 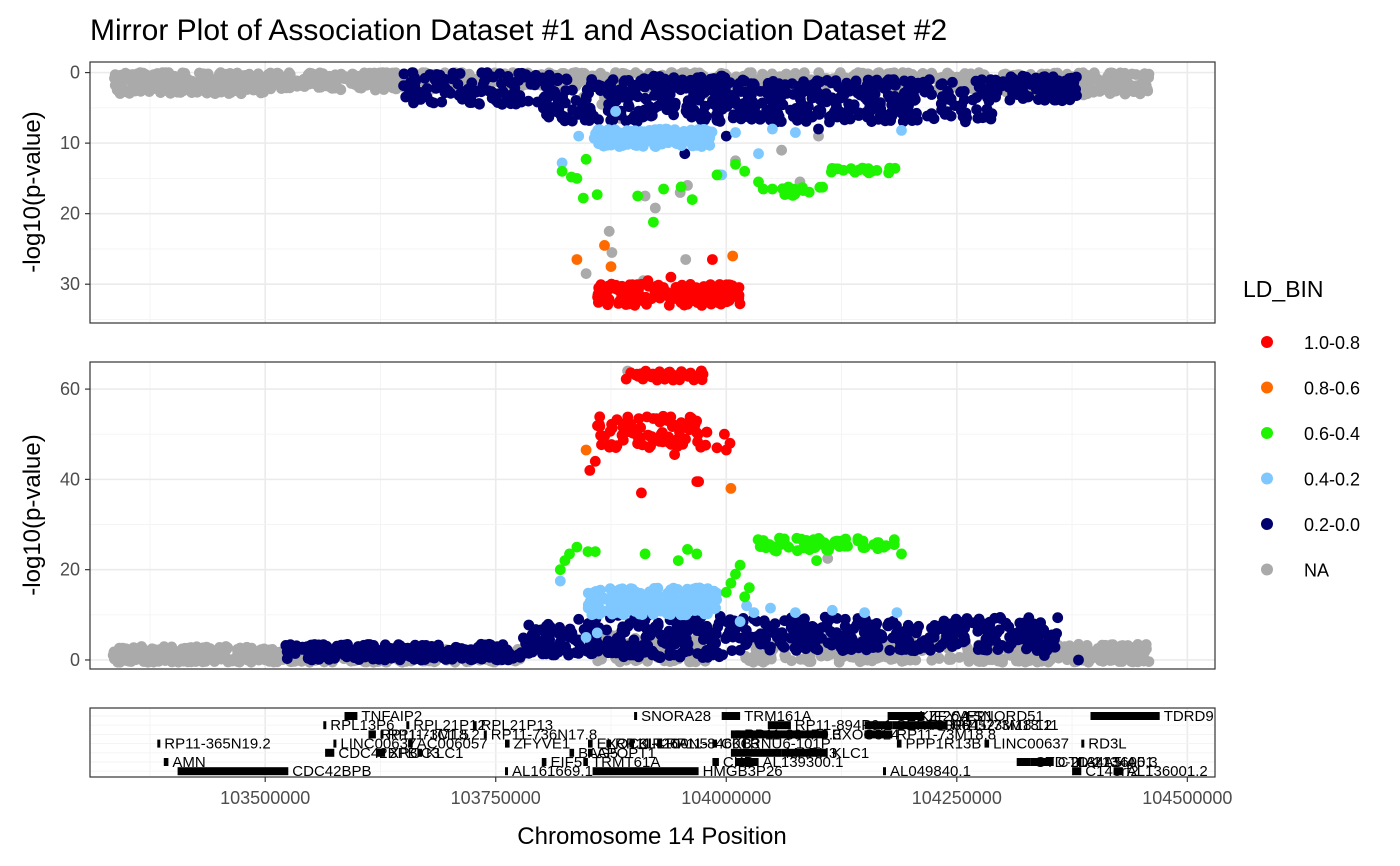 I want to click on y-tick-label: 20, so click(x=70, y=570).